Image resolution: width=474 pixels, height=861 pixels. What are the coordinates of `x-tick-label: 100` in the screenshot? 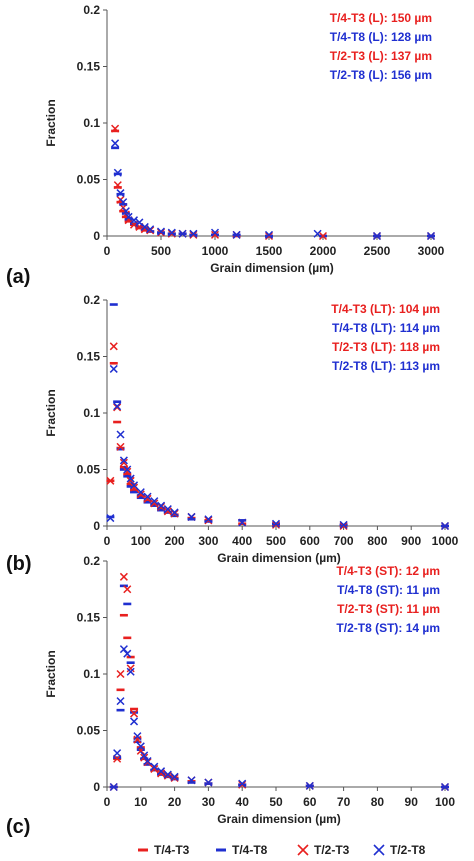 It's located at (141, 541).